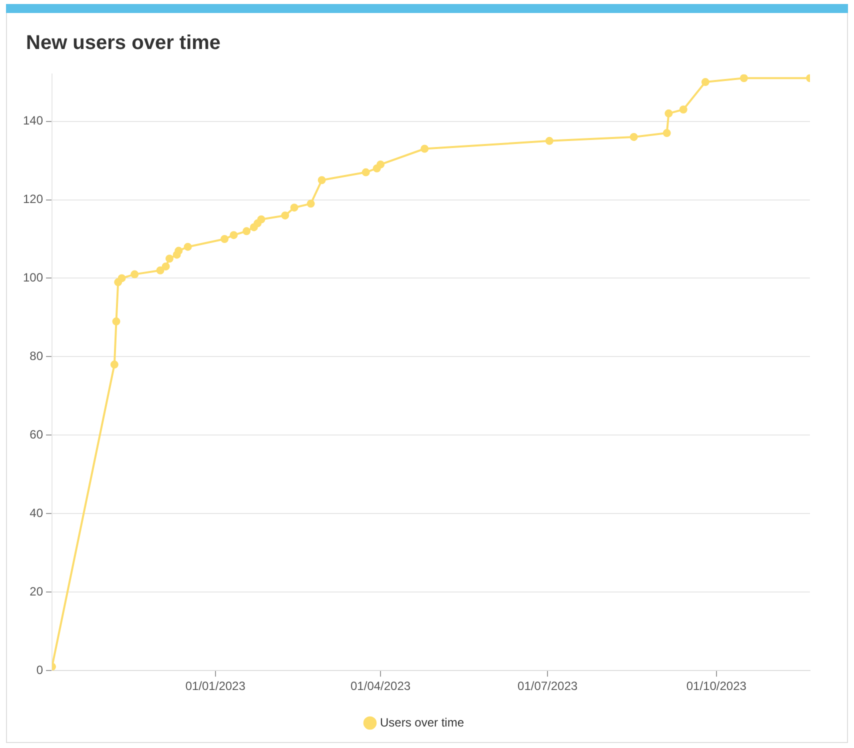 This screenshot has height=748, width=854. Describe the element at coordinates (37, 513) in the screenshot. I see `y-tick-label: 40` at that location.